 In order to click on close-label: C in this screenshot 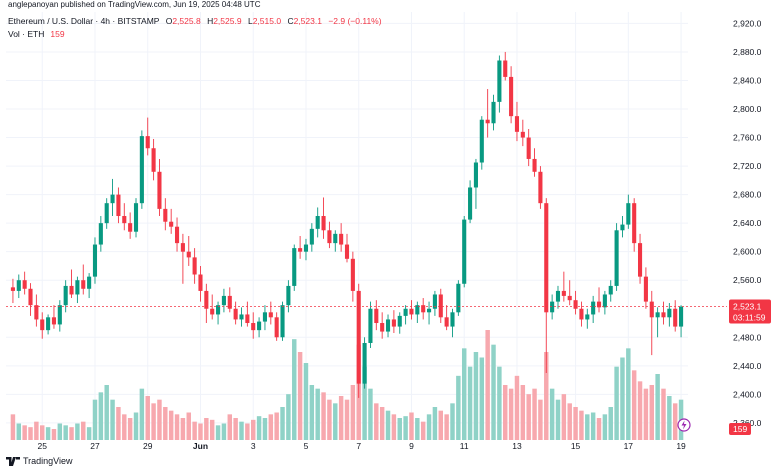, I will do `click(290, 21)`.